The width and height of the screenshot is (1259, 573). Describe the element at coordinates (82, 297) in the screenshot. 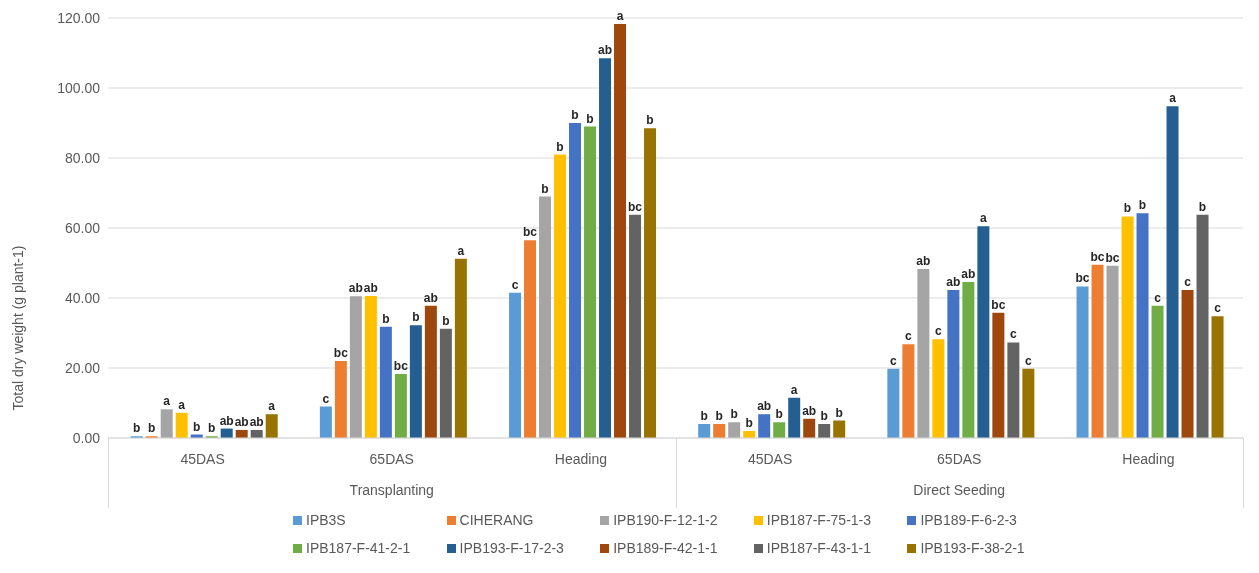

I see `y-tick-label: 40.00` at that location.